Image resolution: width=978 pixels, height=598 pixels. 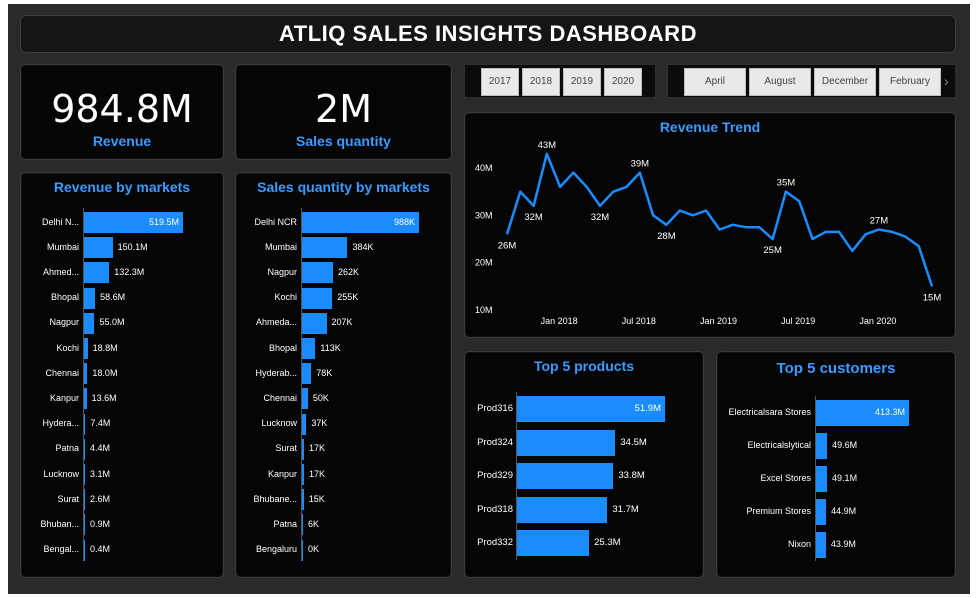 I want to click on bar-value-label: 4.4M, so click(x=100, y=448).